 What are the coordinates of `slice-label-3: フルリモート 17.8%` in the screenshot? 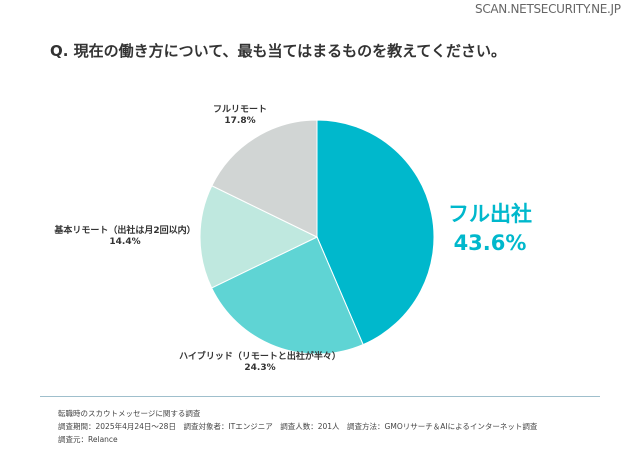 It's located at (239, 115).